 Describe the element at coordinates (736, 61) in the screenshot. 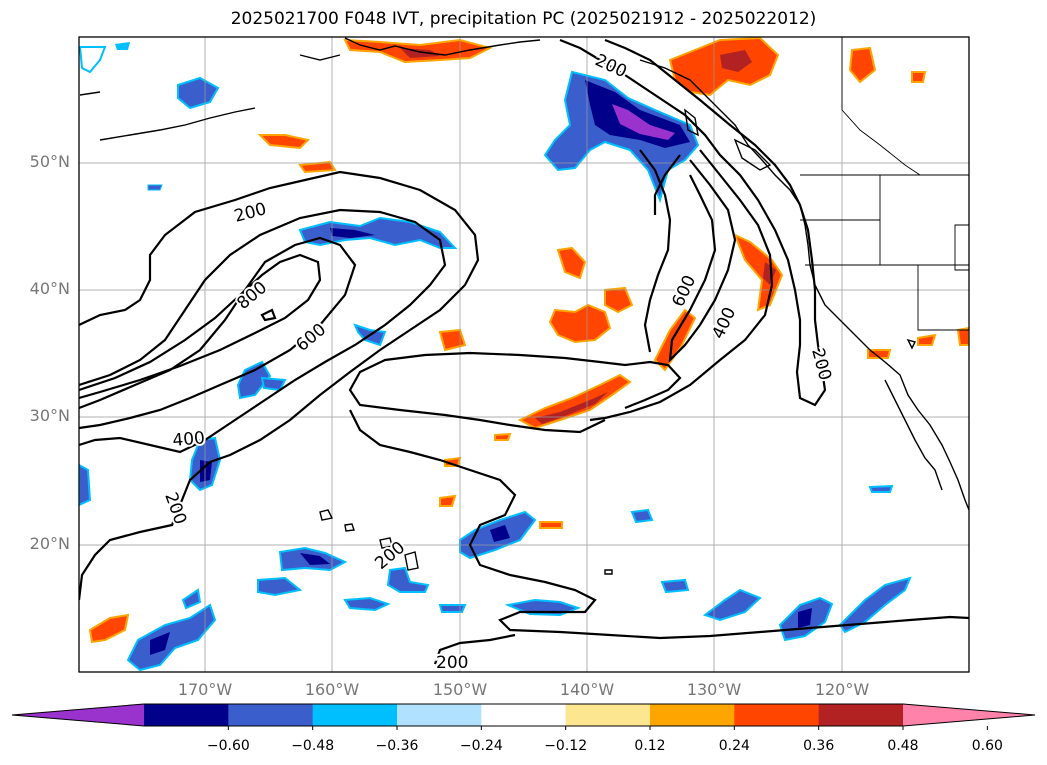

I see `precip-blob-darkred-bc` at that location.